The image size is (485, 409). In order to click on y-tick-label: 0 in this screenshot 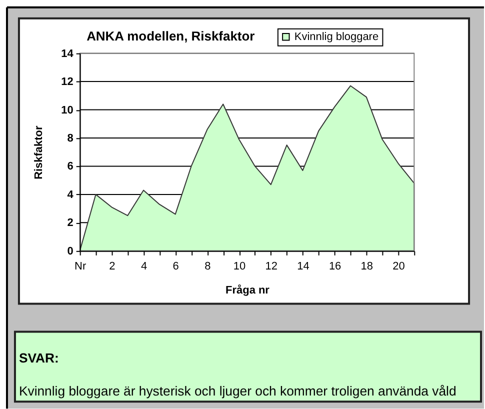, I will do `click(70, 251)`.